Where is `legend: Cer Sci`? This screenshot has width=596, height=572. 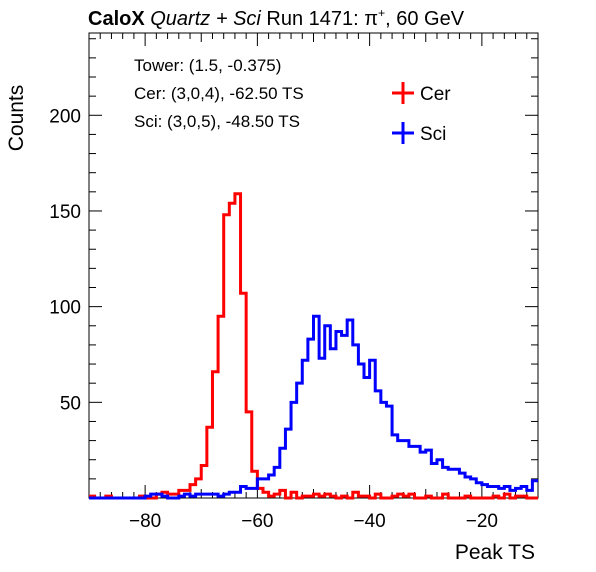 legend: Cer Sci is located at coordinates (421, 113).